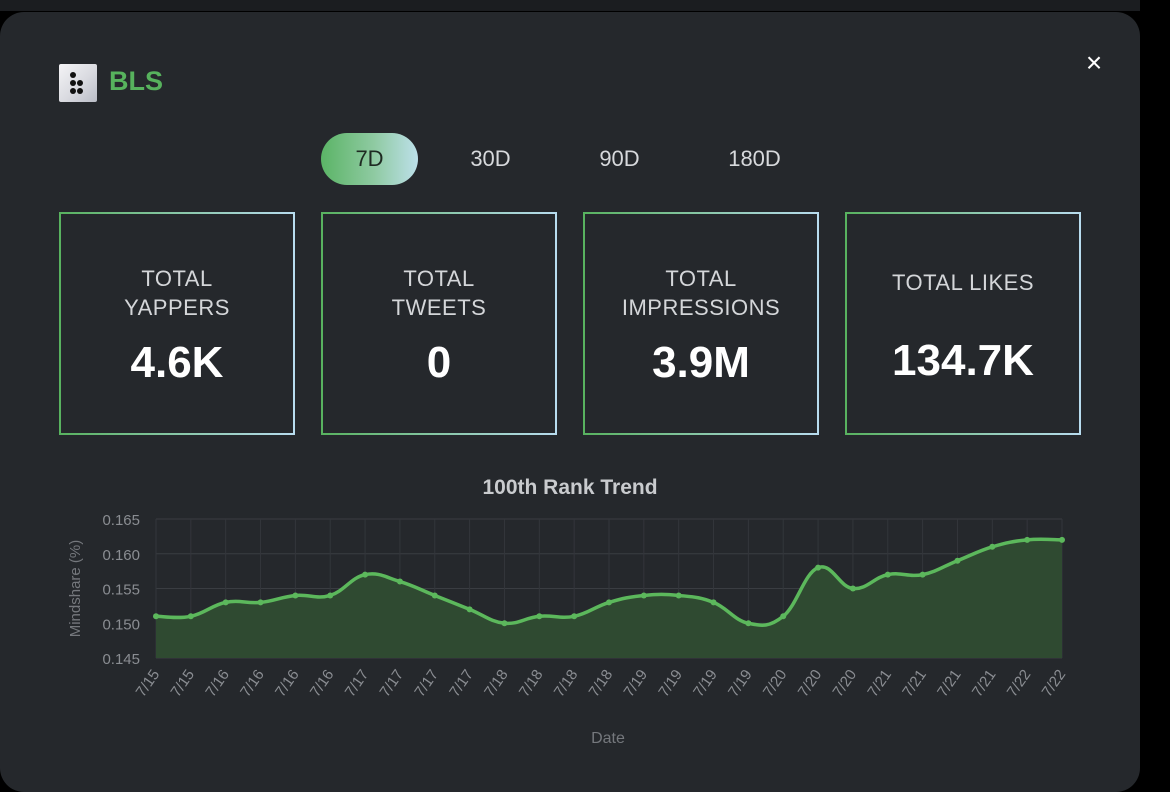 The image size is (1170, 792). I want to click on stat-value: 4.6K, so click(177, 362).